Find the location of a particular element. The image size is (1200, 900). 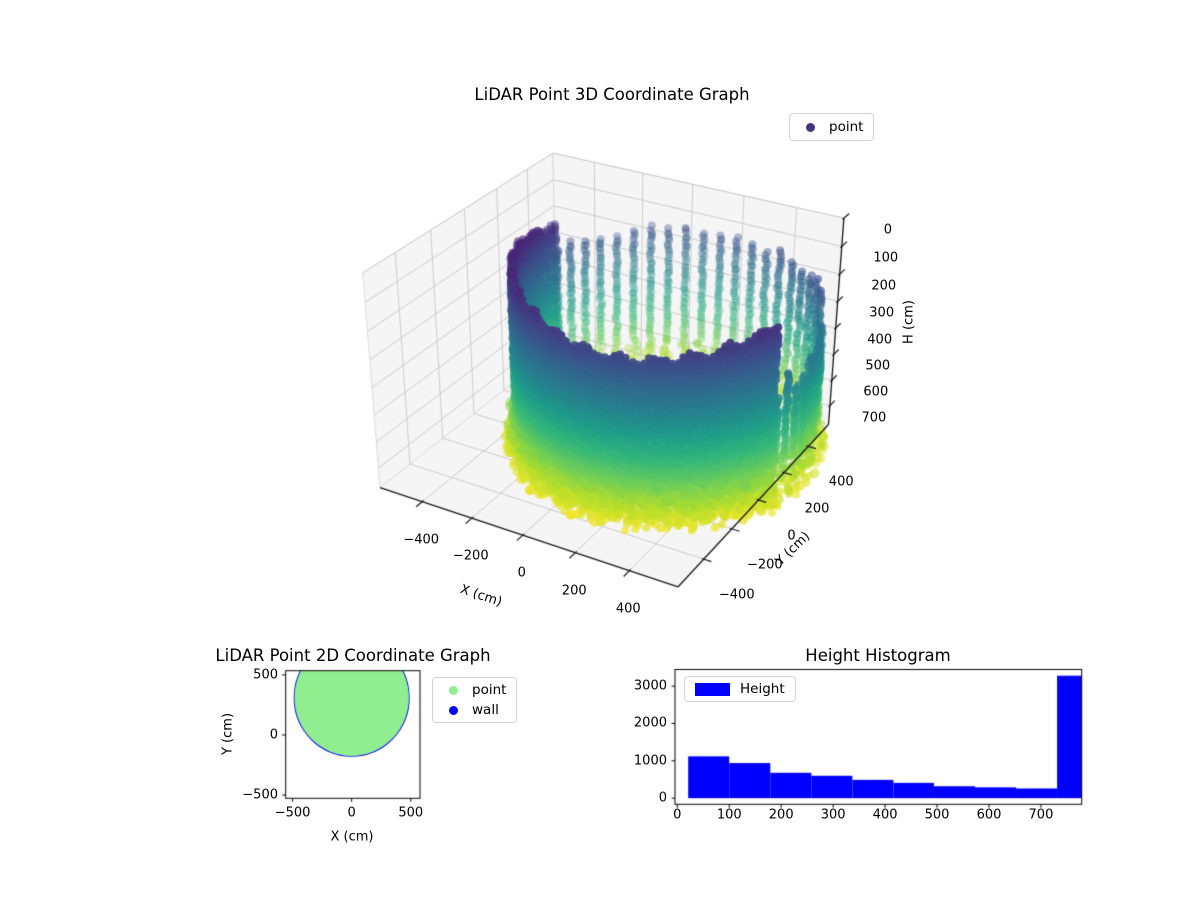

plot3d-x-tick-label: 400 is located at coordinates (628, 609).